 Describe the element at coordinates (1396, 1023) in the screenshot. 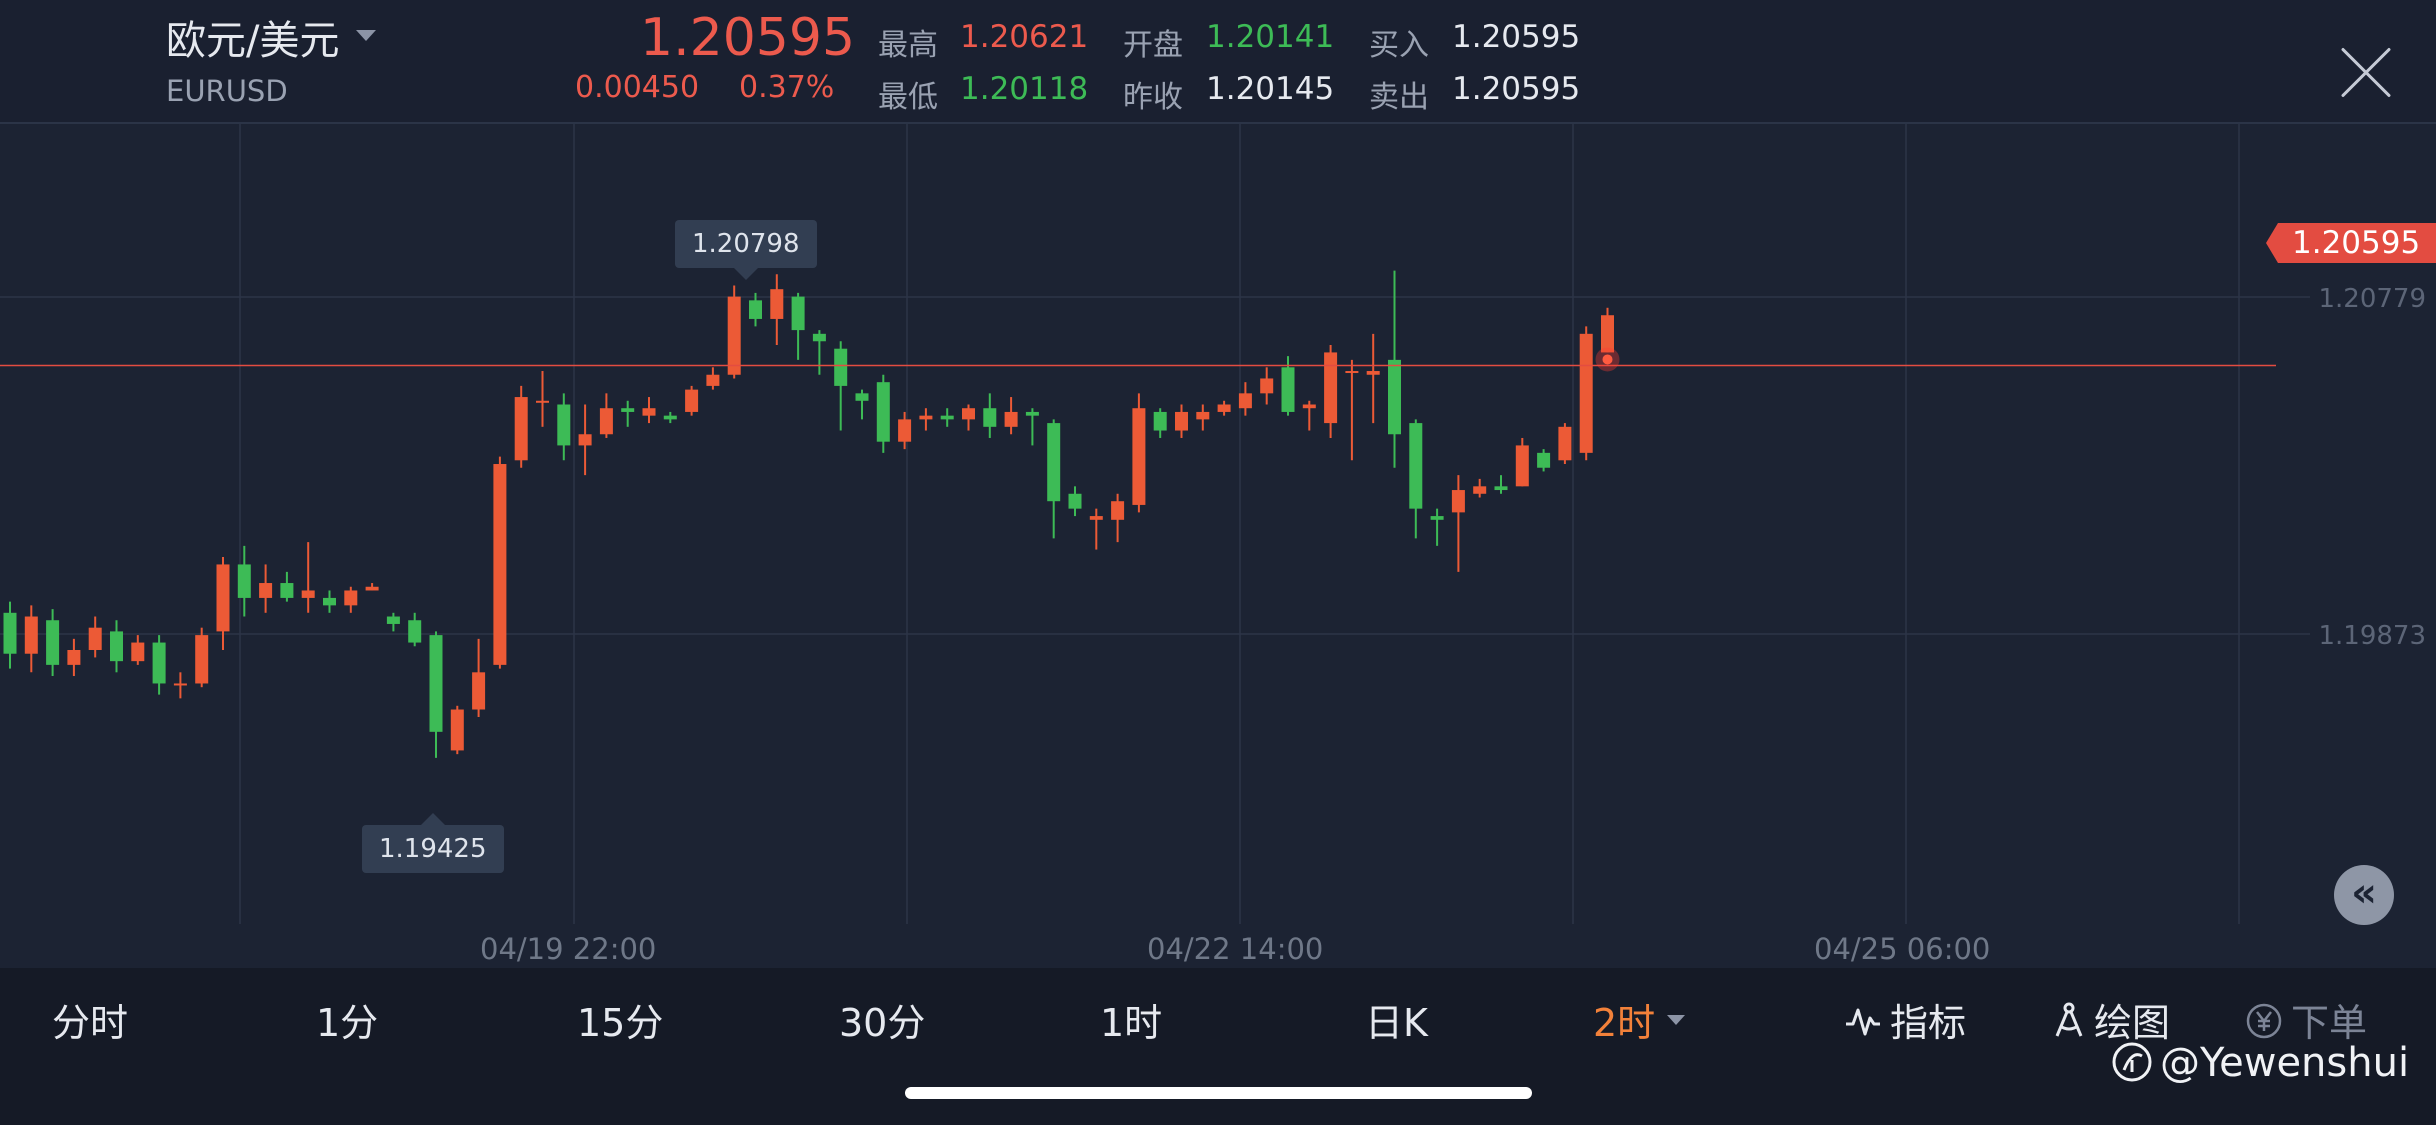

I see `tab-daily: 日K` at that location.